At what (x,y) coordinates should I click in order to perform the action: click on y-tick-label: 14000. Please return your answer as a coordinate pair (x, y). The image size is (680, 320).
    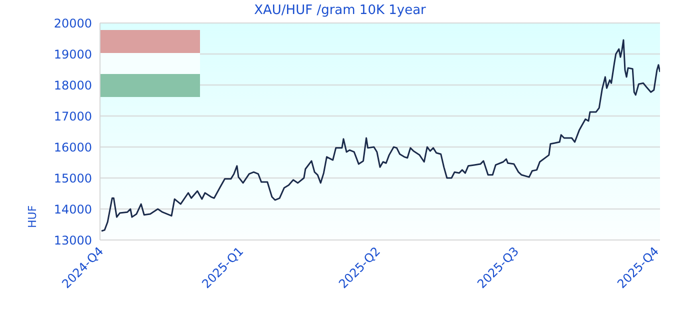
    Looking at the image, I should click on (73, 209).